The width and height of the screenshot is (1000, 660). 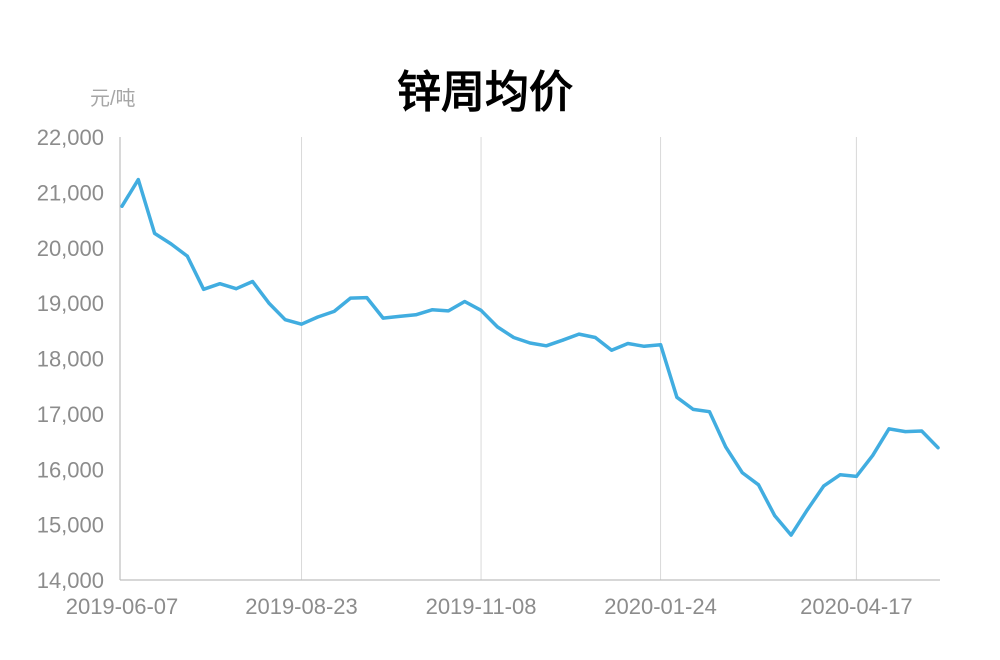 I want to click on chart-title: 锌周均价, so click(x=485, y=92).